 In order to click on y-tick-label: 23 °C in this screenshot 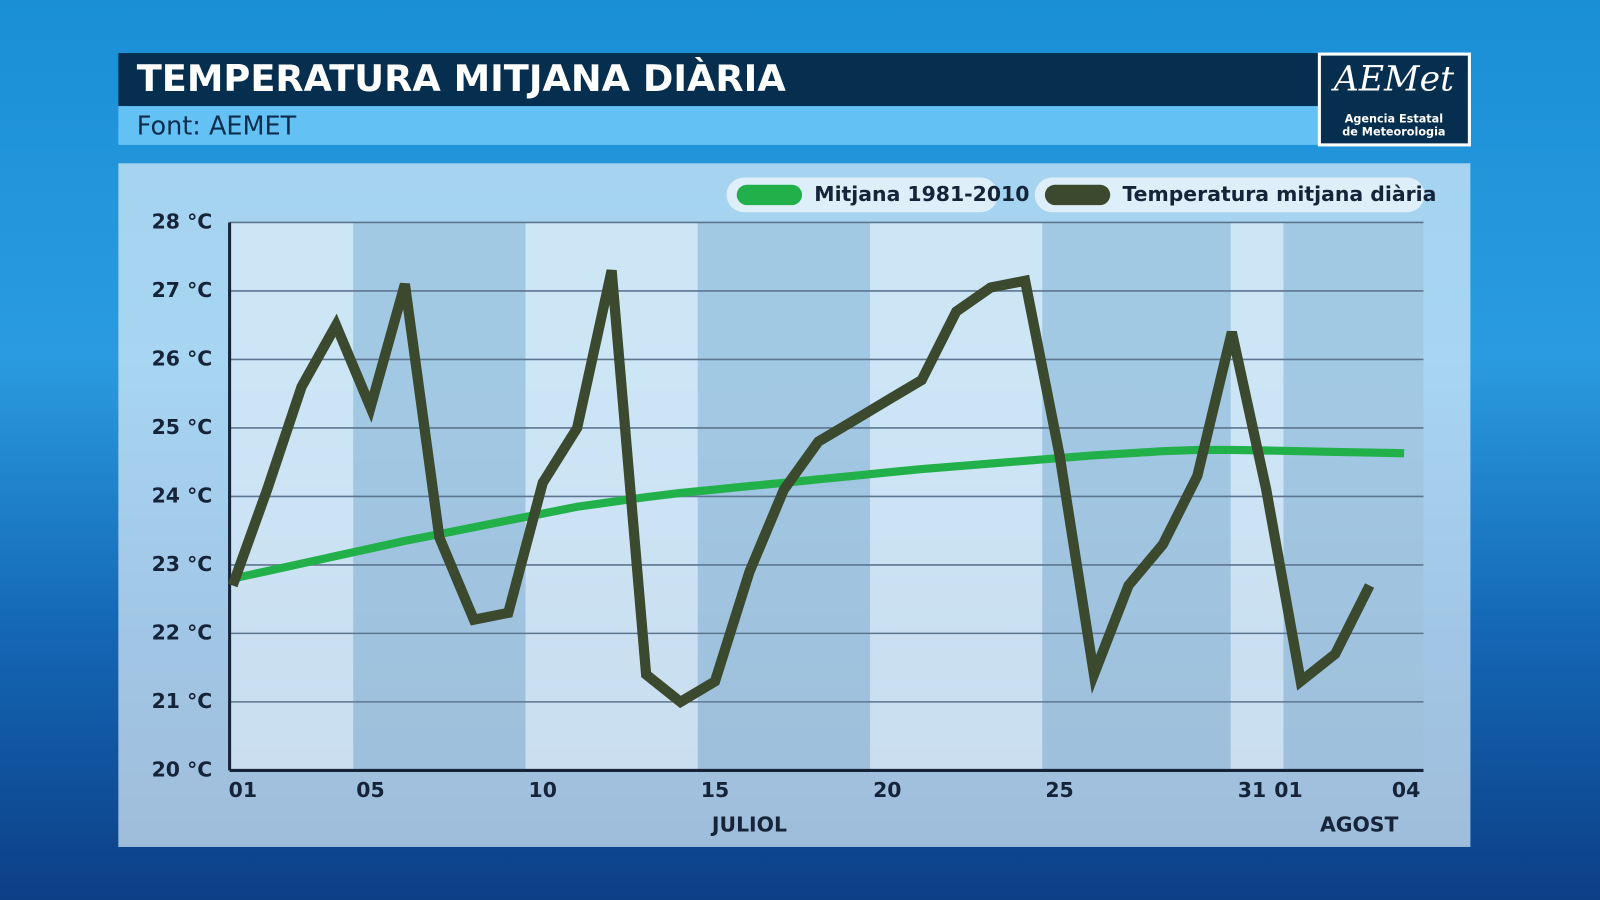, I will do `click(182, 564)`.